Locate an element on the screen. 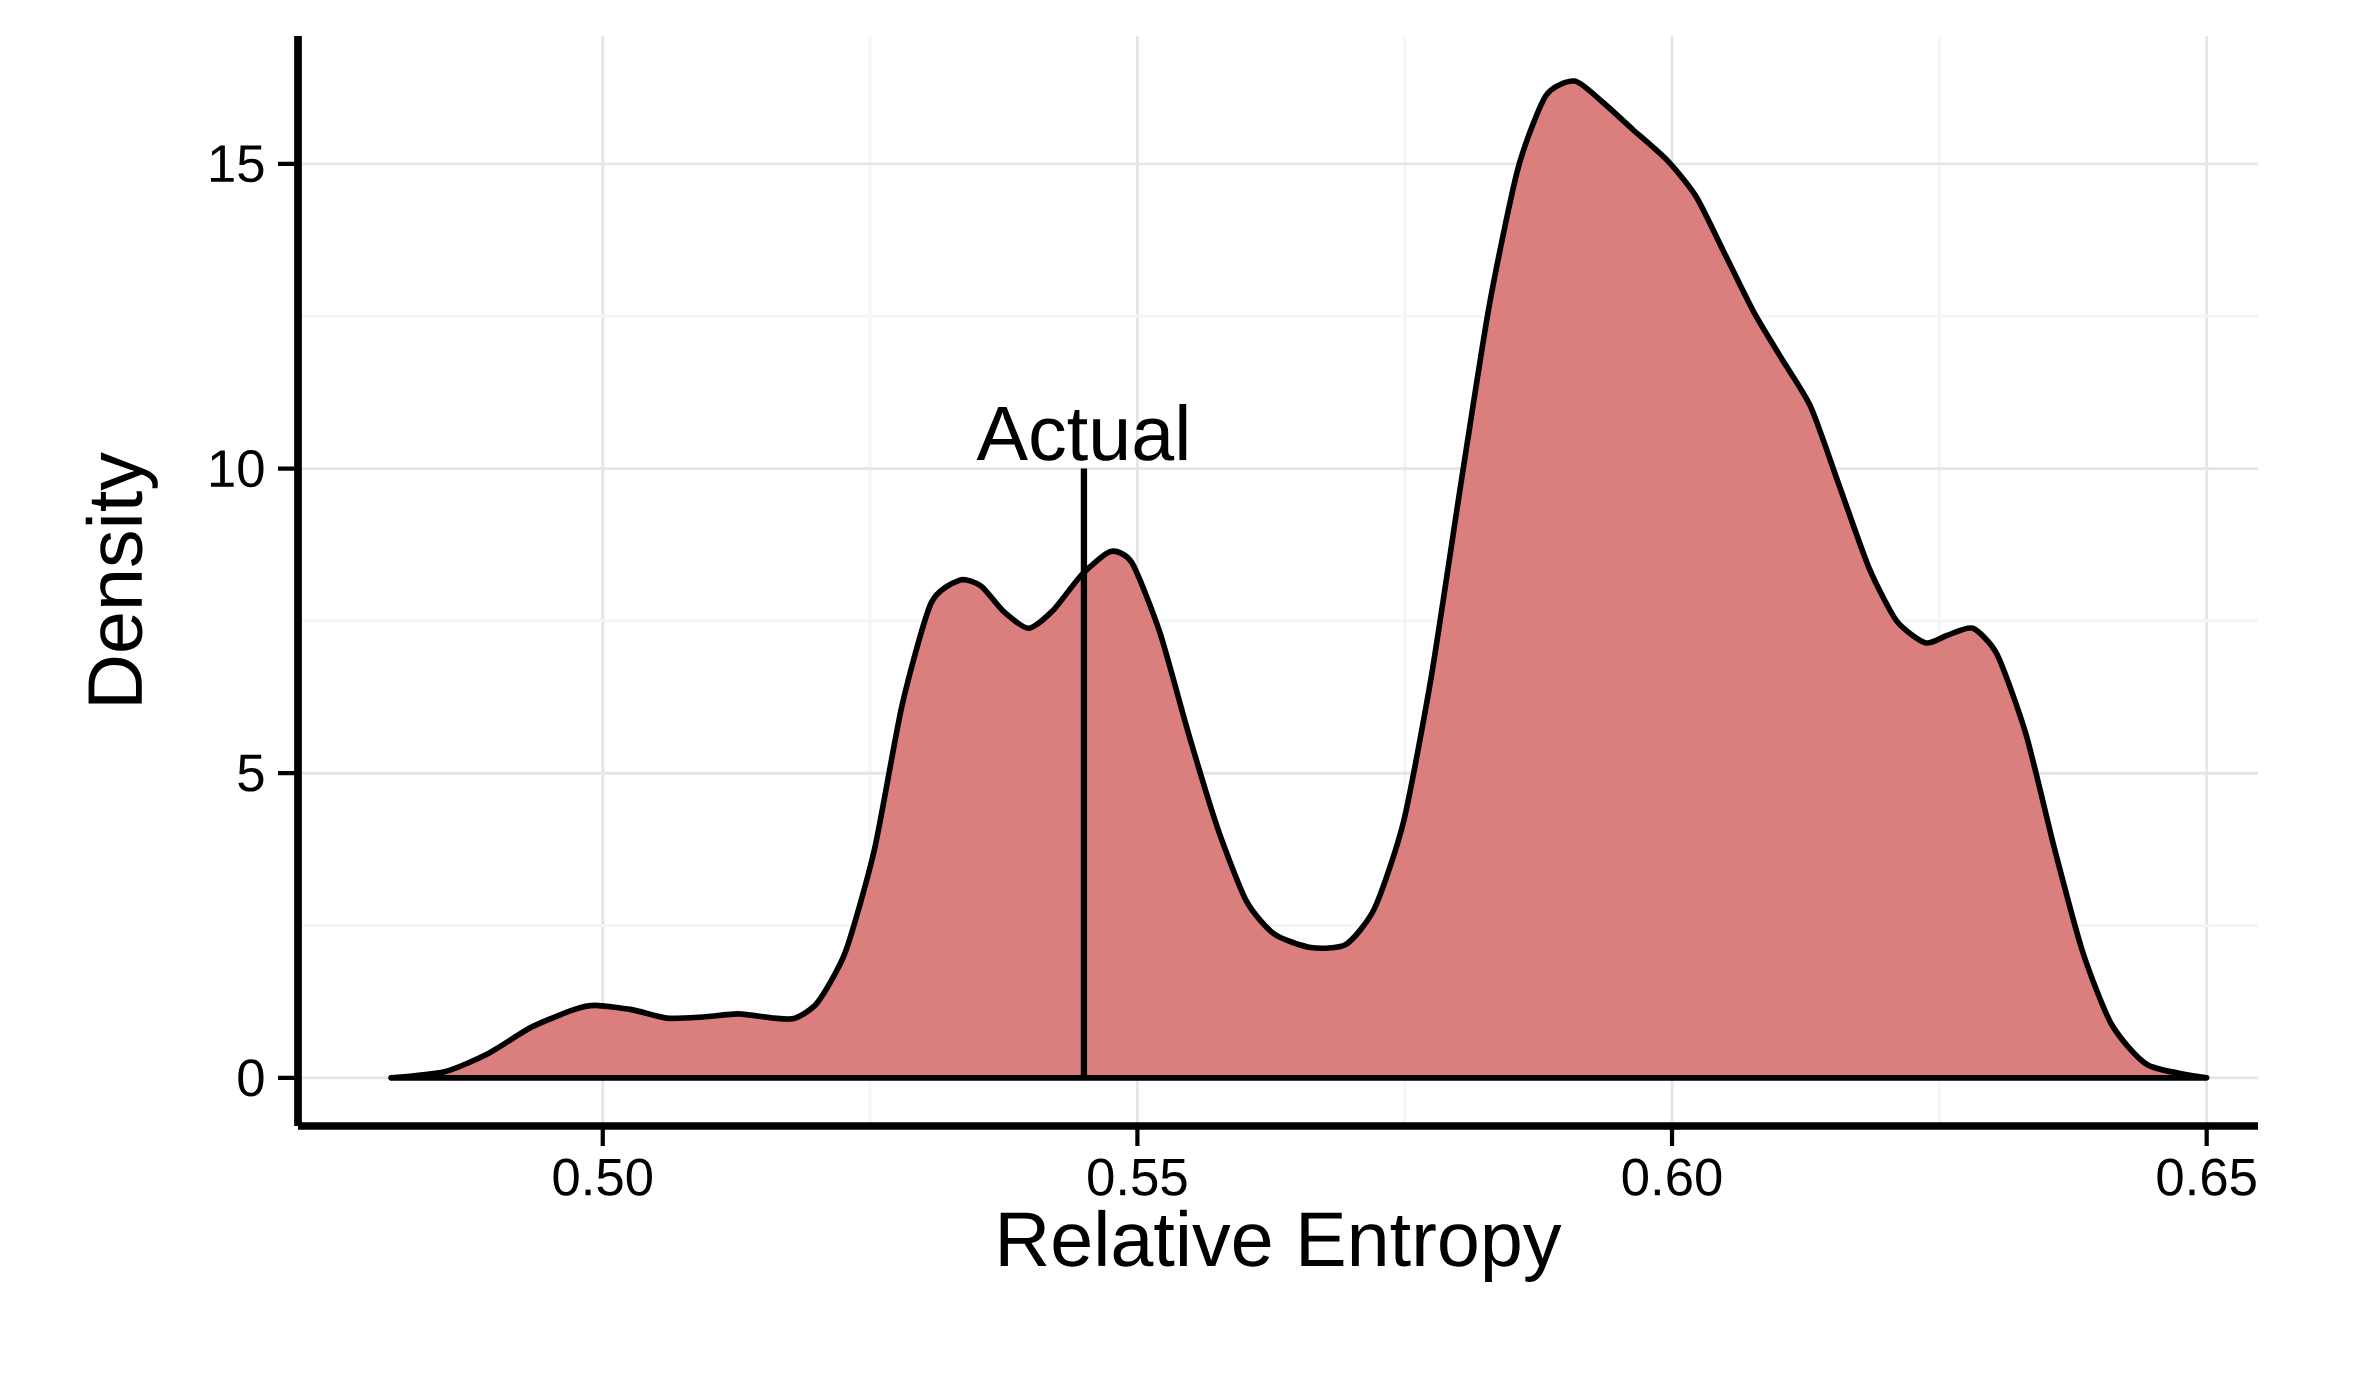  x-axis-title: Relative Entropy is located at coordinates (1281, 1245).